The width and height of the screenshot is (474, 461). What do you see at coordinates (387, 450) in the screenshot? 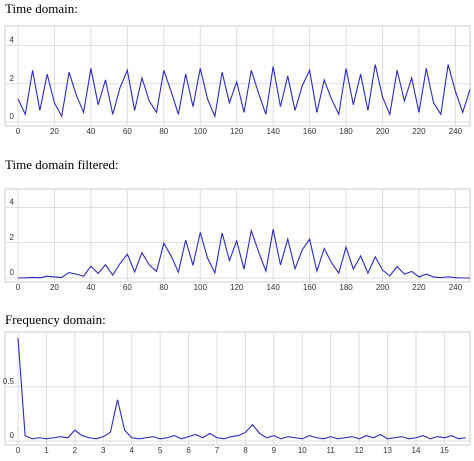
I see `x-tick-label: 13` at bounding box center [387, 450].